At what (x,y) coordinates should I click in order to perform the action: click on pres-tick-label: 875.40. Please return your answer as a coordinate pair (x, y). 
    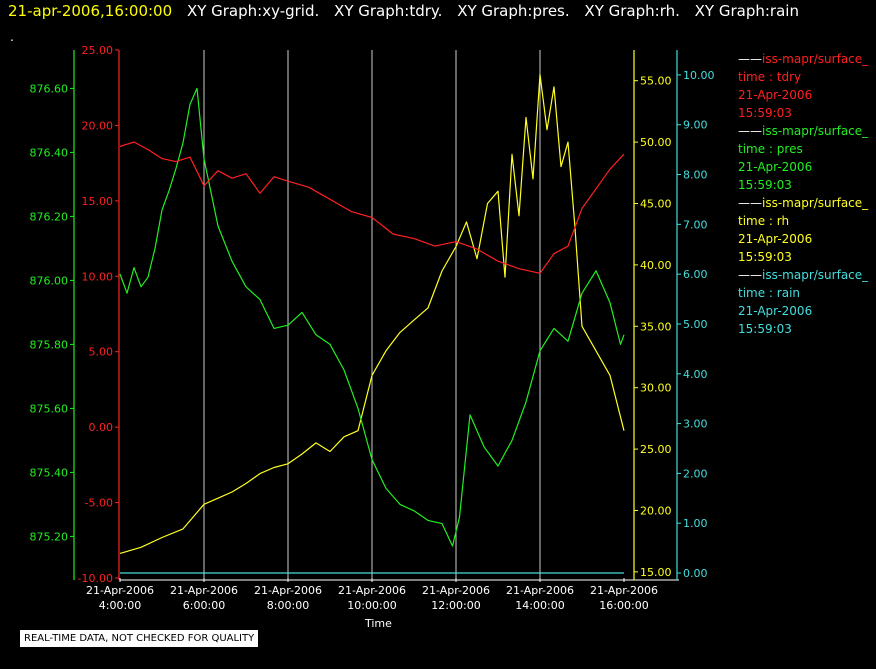
    Looking at the image, I should click on (49, 472).